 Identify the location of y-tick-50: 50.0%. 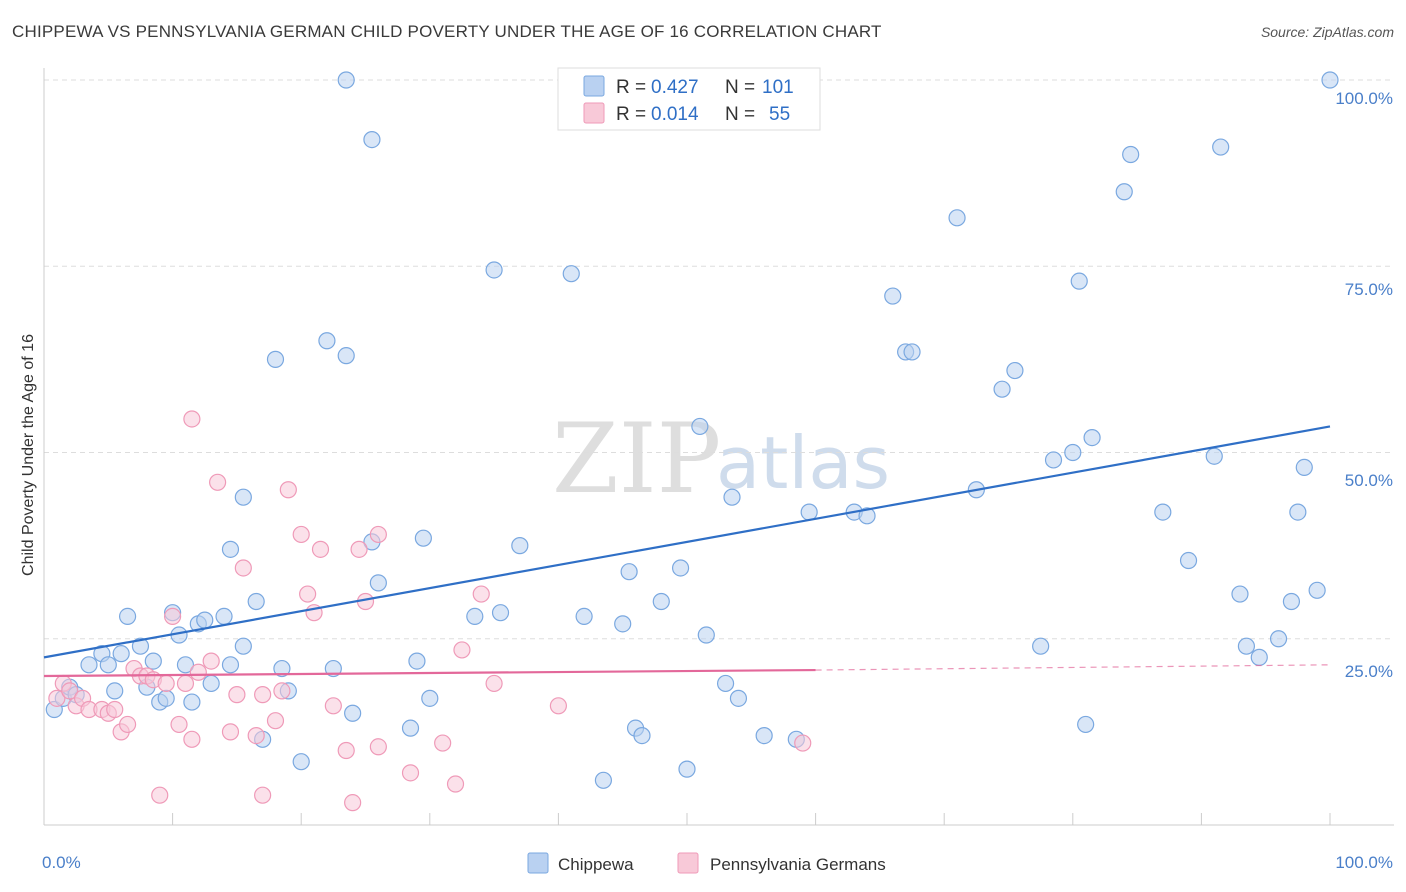
(1369, 480).